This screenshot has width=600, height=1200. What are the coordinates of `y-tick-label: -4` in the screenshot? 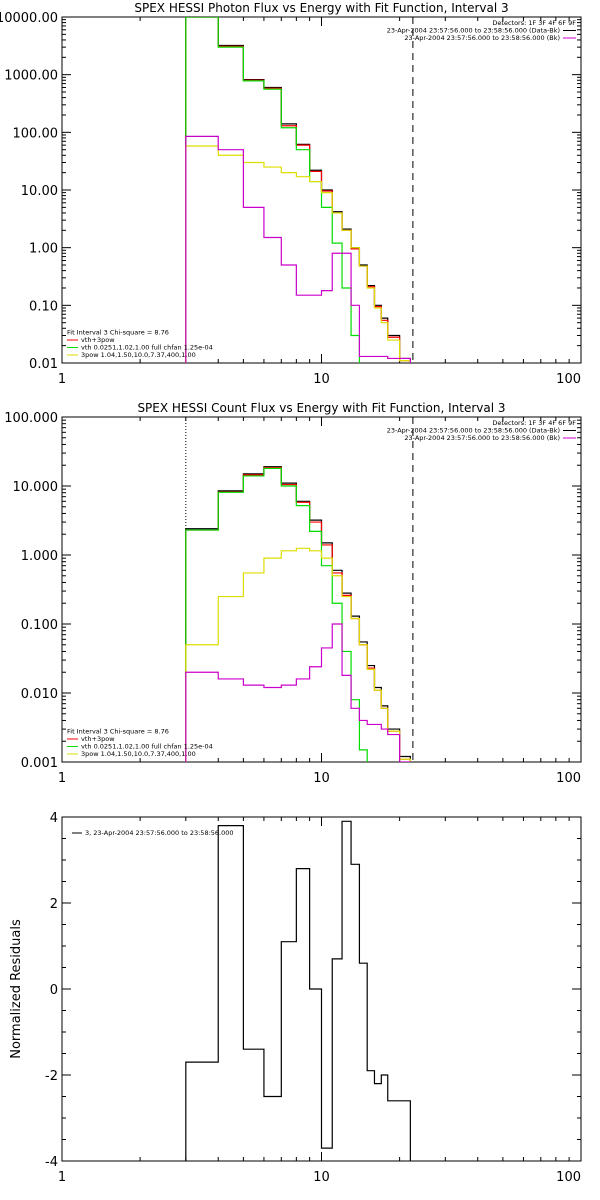 It's located at (51, 1162).